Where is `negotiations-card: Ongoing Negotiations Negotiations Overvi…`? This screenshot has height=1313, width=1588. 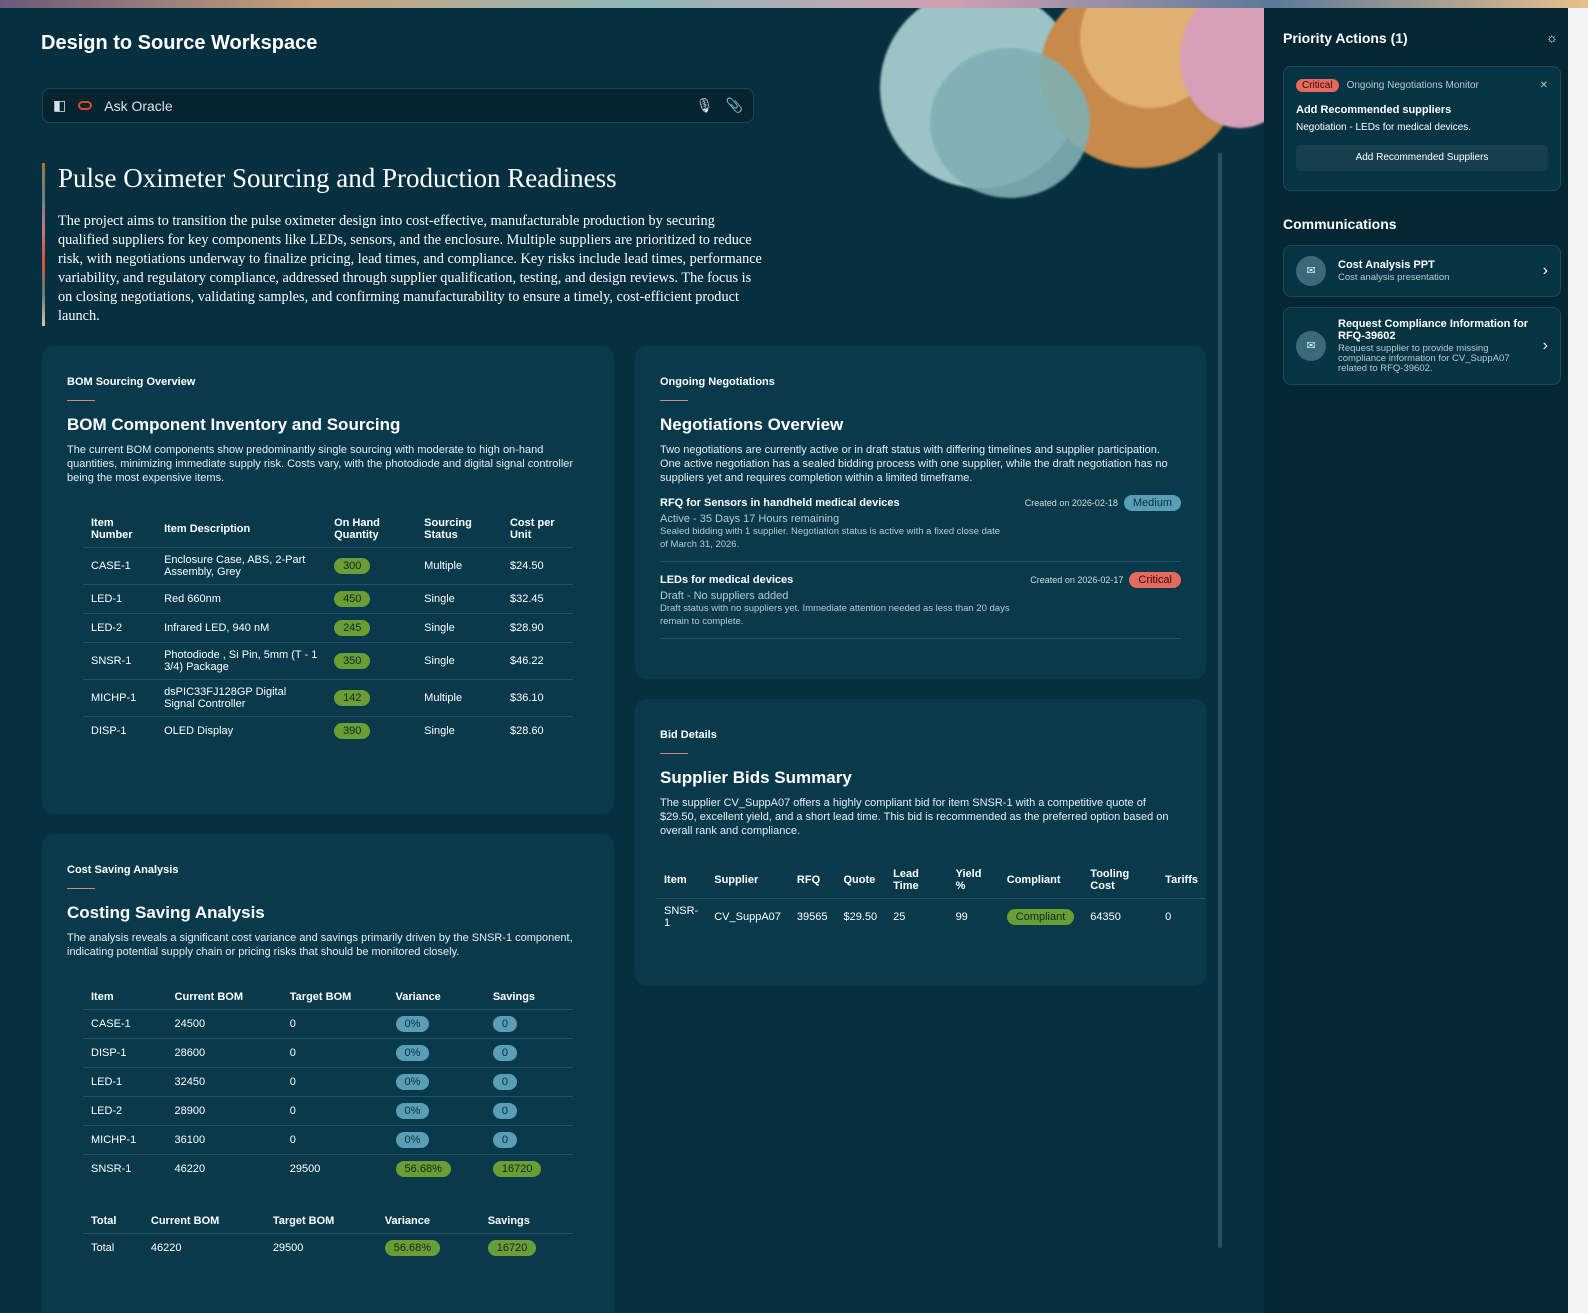
negotiations-card: Ongoing Negotiations Negotiations Overvi… is located at coordinates (920, 512).